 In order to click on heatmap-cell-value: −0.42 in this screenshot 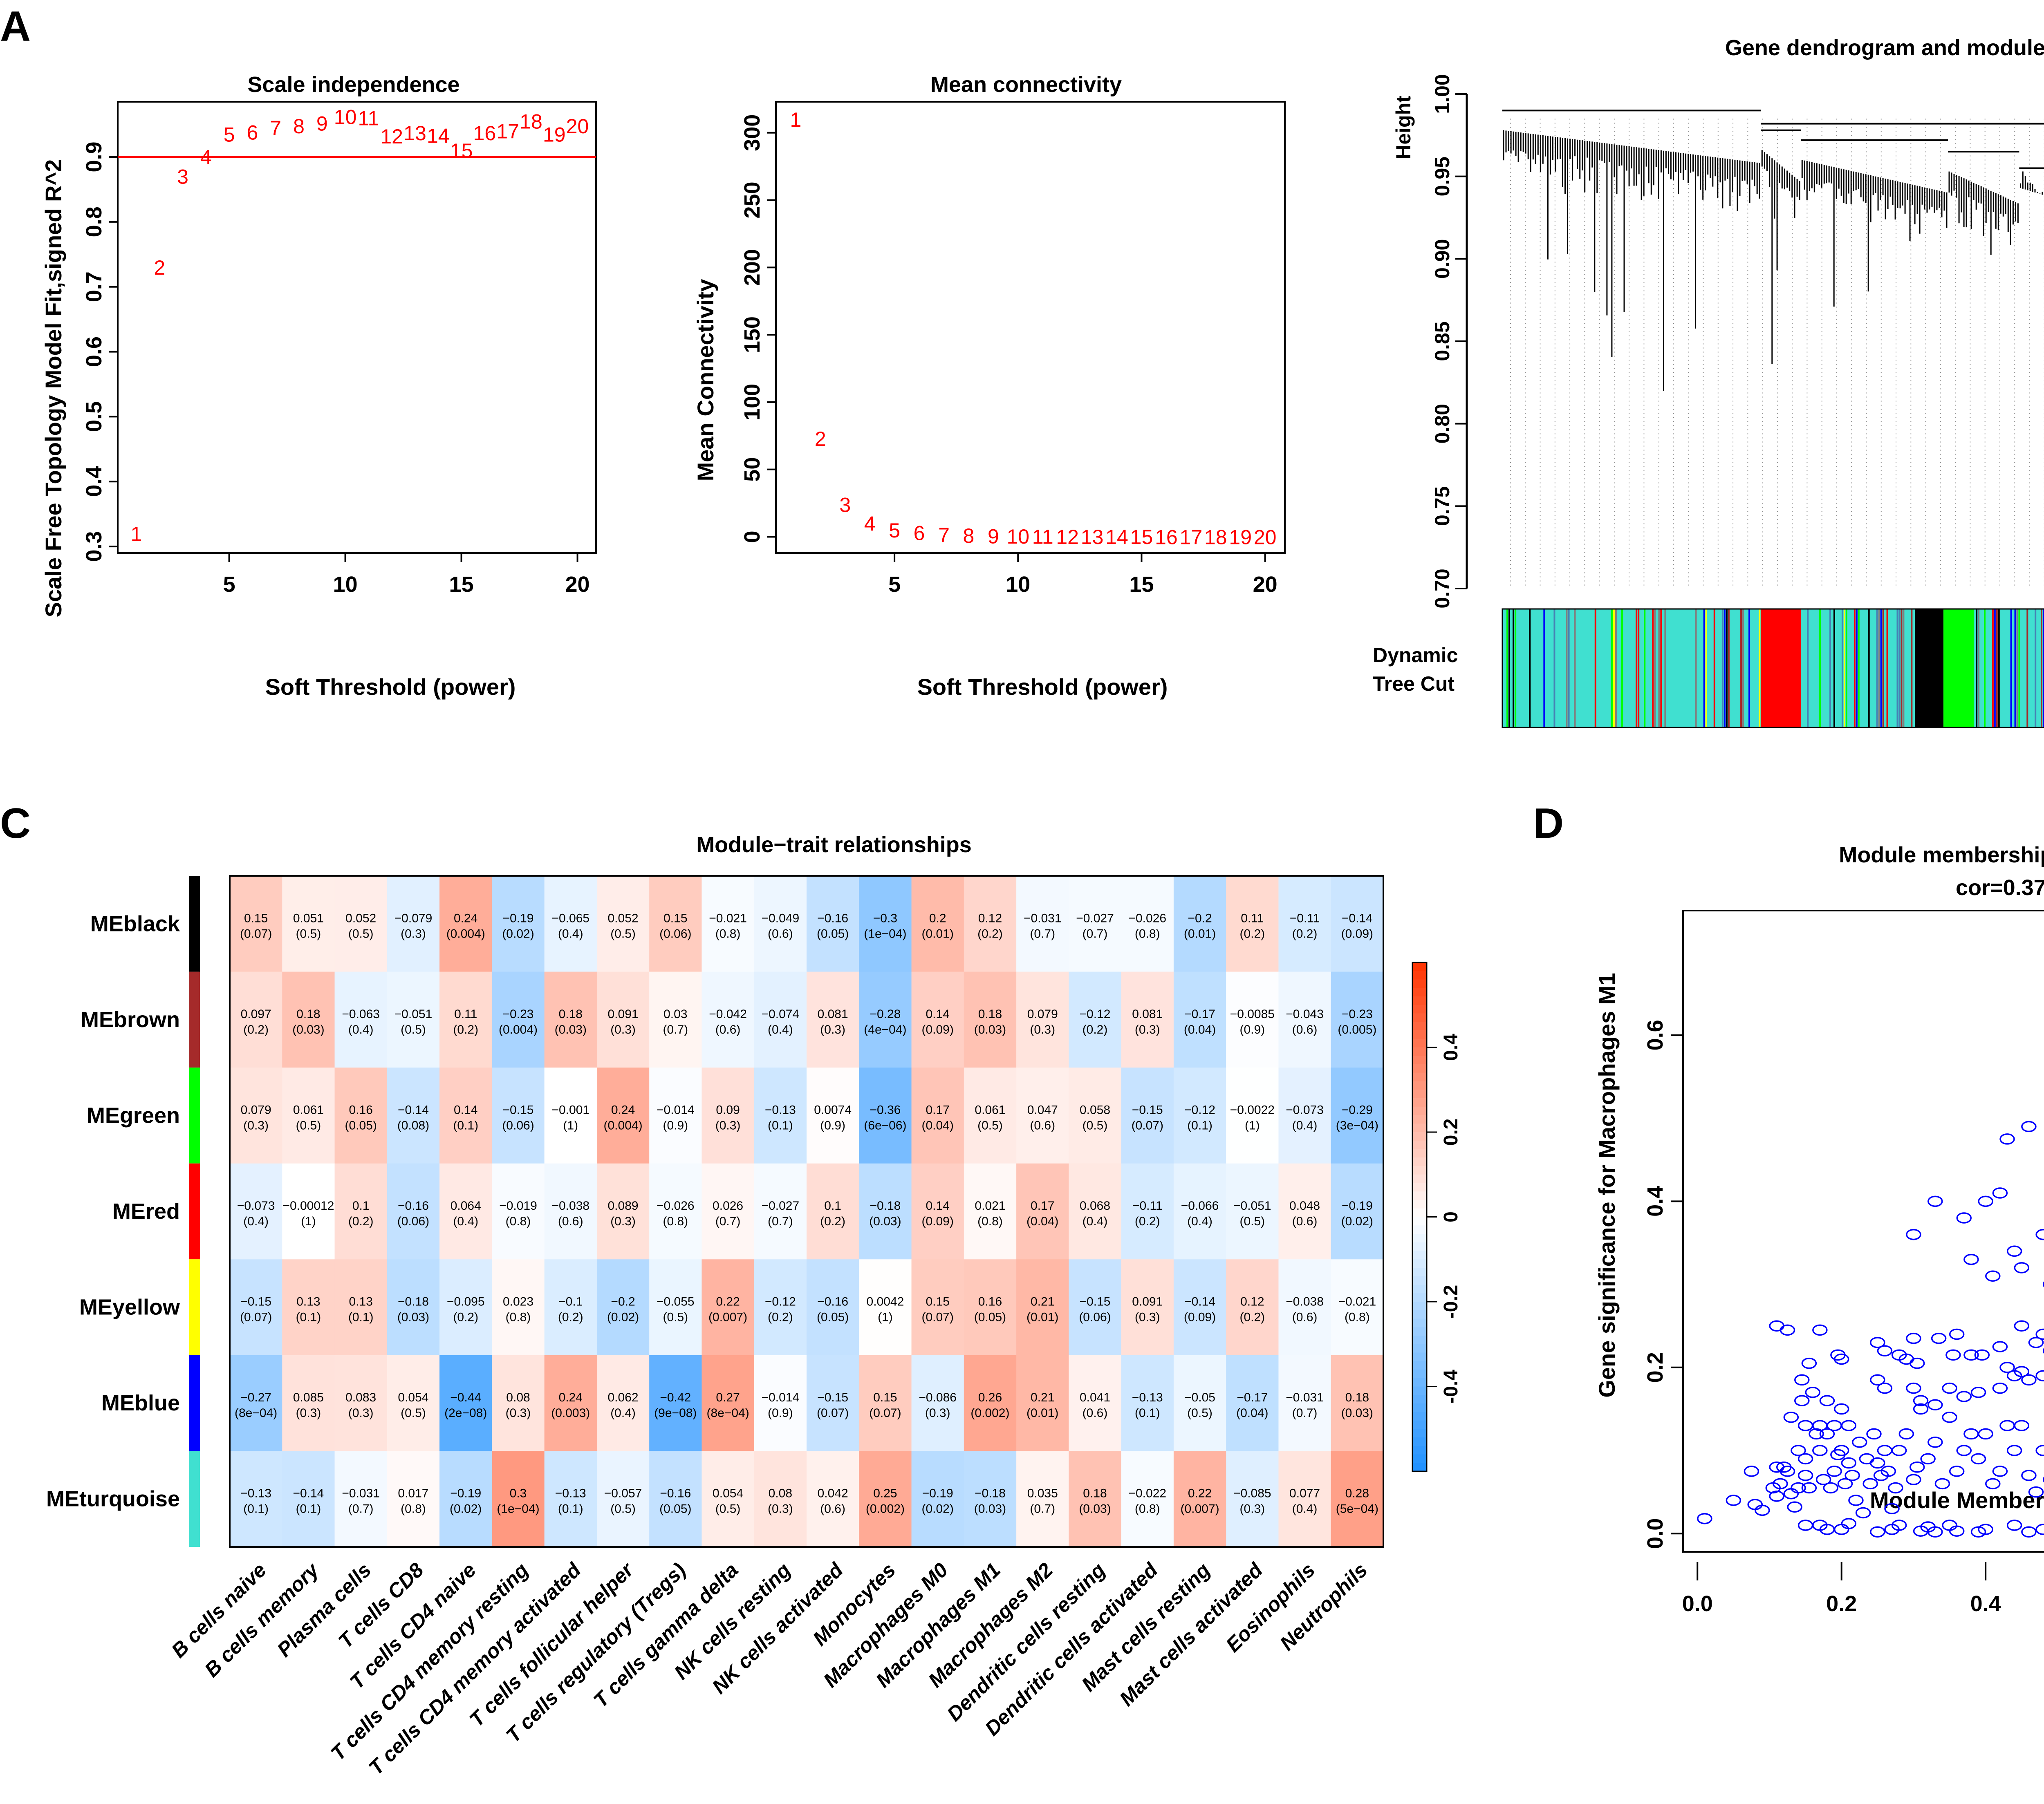, I will do `click(675, 1397)`.